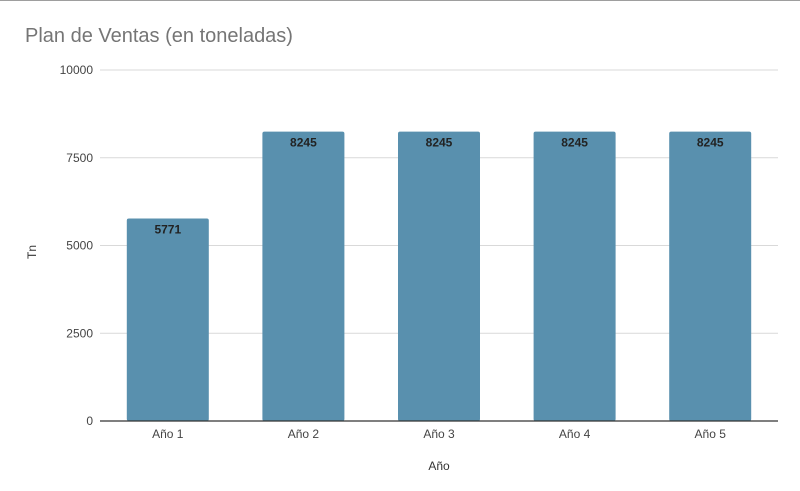 The width and height of the screenshot is (800, 491). Describe the element at coordinates (89, 421) in the screenshot. I see `y-tick-label: 0` at that location.